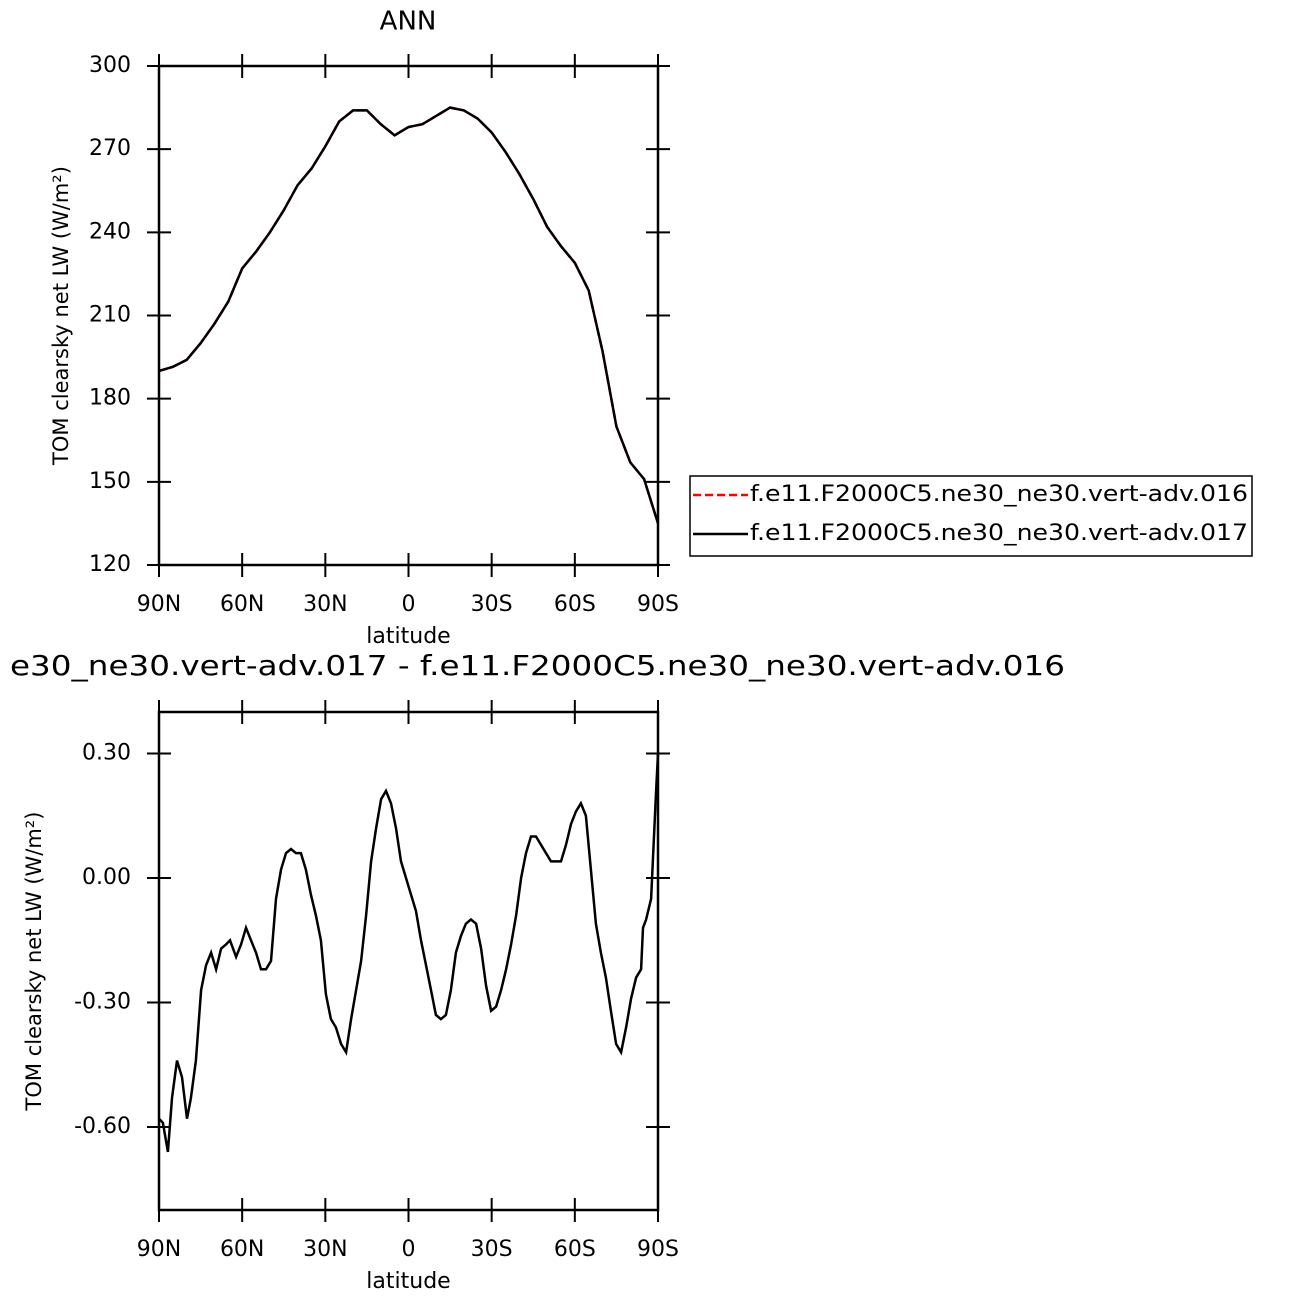 Image resolution: width=1302 pixels, height=1303 pixels. I want to click on y-tick-label: 0.30, so click(106, 753).